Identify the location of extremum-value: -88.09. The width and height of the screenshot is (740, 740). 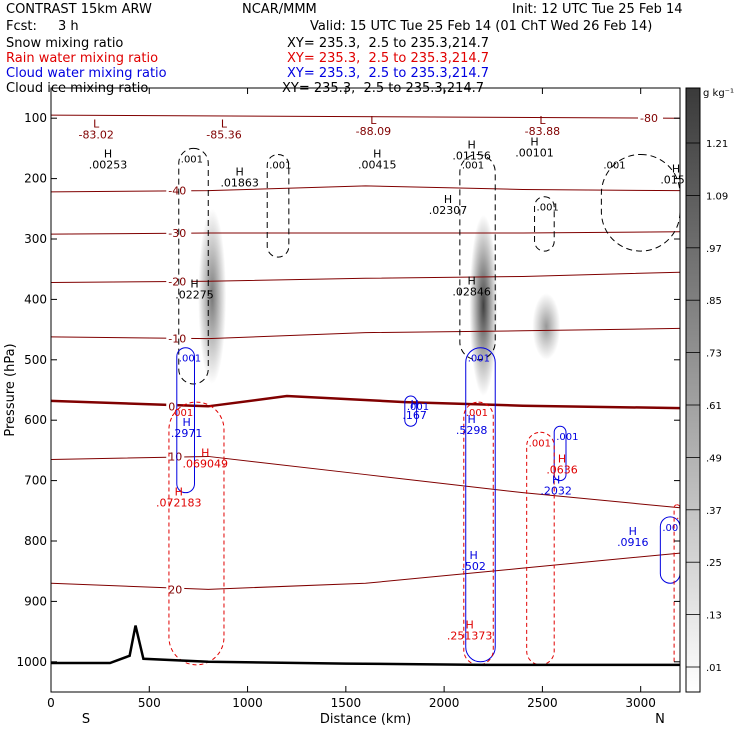
(373, 131).